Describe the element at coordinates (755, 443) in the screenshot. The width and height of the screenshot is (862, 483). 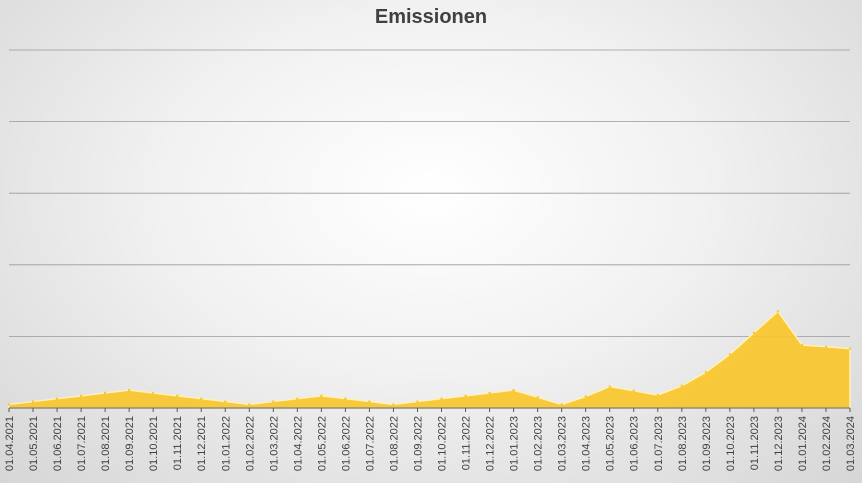
I see `x-tick-label: 01.11.2023` at that location.